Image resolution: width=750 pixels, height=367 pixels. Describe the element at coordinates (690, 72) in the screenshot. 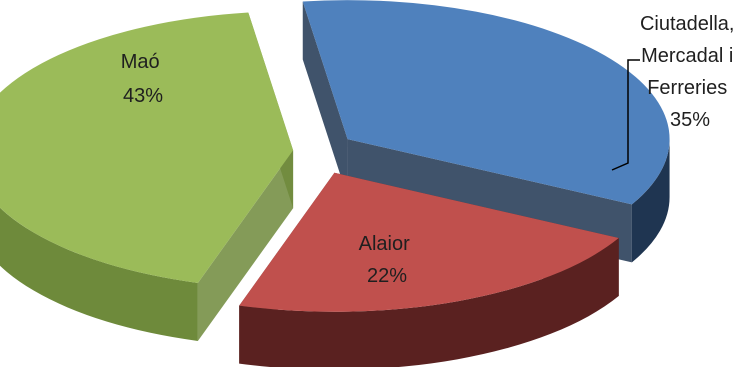

I see `slice-label-ciutadella: Ciutadella, Mercadal i Ferreries 35%` at that location.